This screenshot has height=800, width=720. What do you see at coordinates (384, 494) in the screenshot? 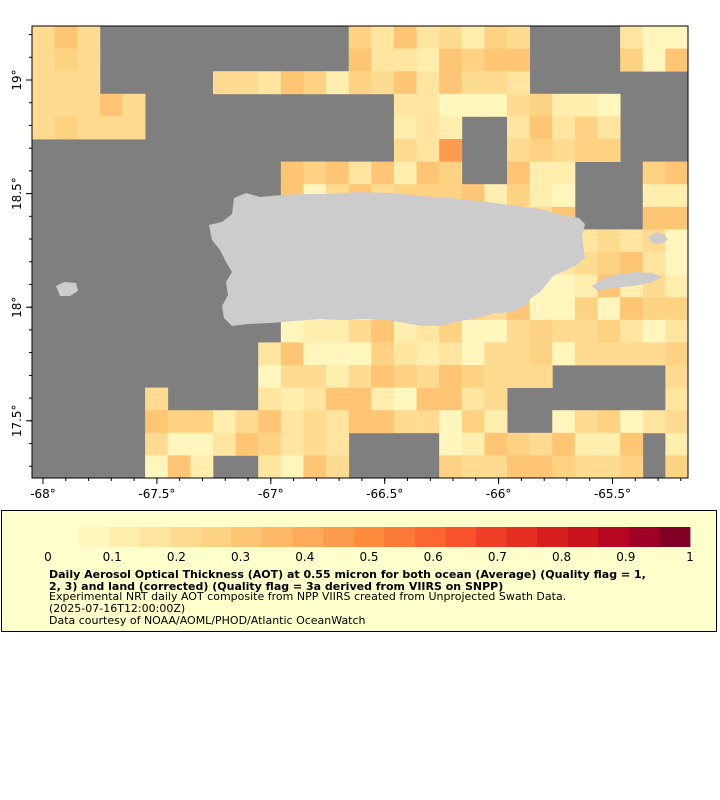
I see `lon-tick-label: -66.5°` at bounding box center [384, 494].